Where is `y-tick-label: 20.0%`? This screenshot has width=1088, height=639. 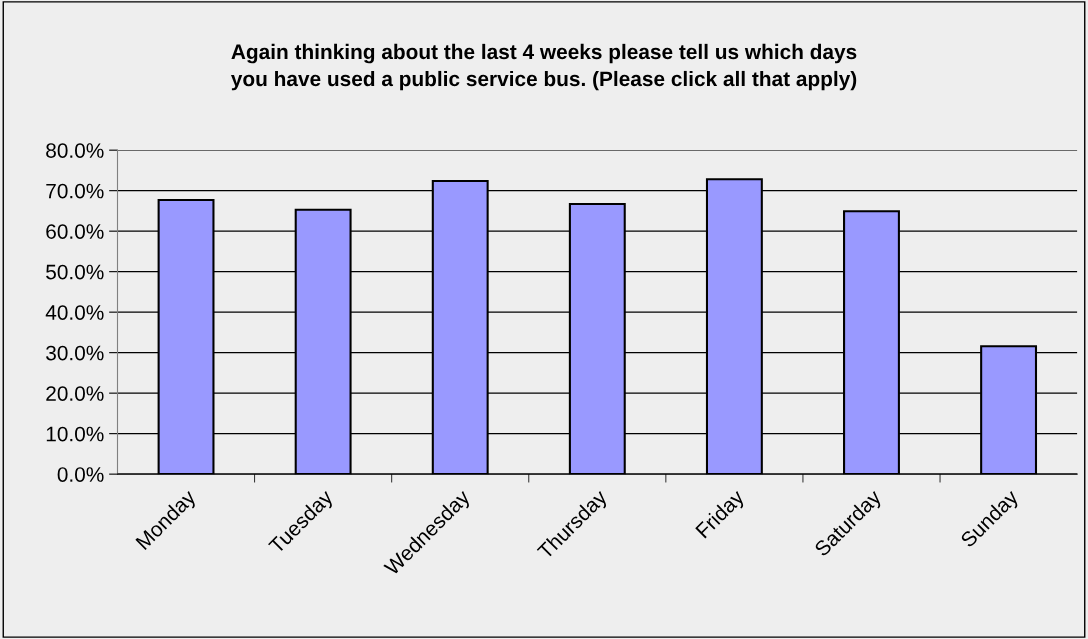 y-tick-label: 20.0% is located at coordinates (75, 393).